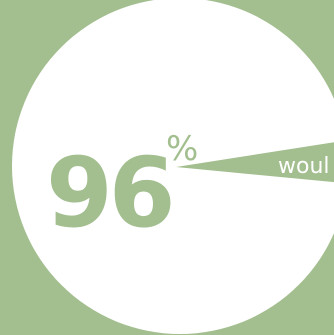  I want to click on percent-symbol: %, so click(182, 149).